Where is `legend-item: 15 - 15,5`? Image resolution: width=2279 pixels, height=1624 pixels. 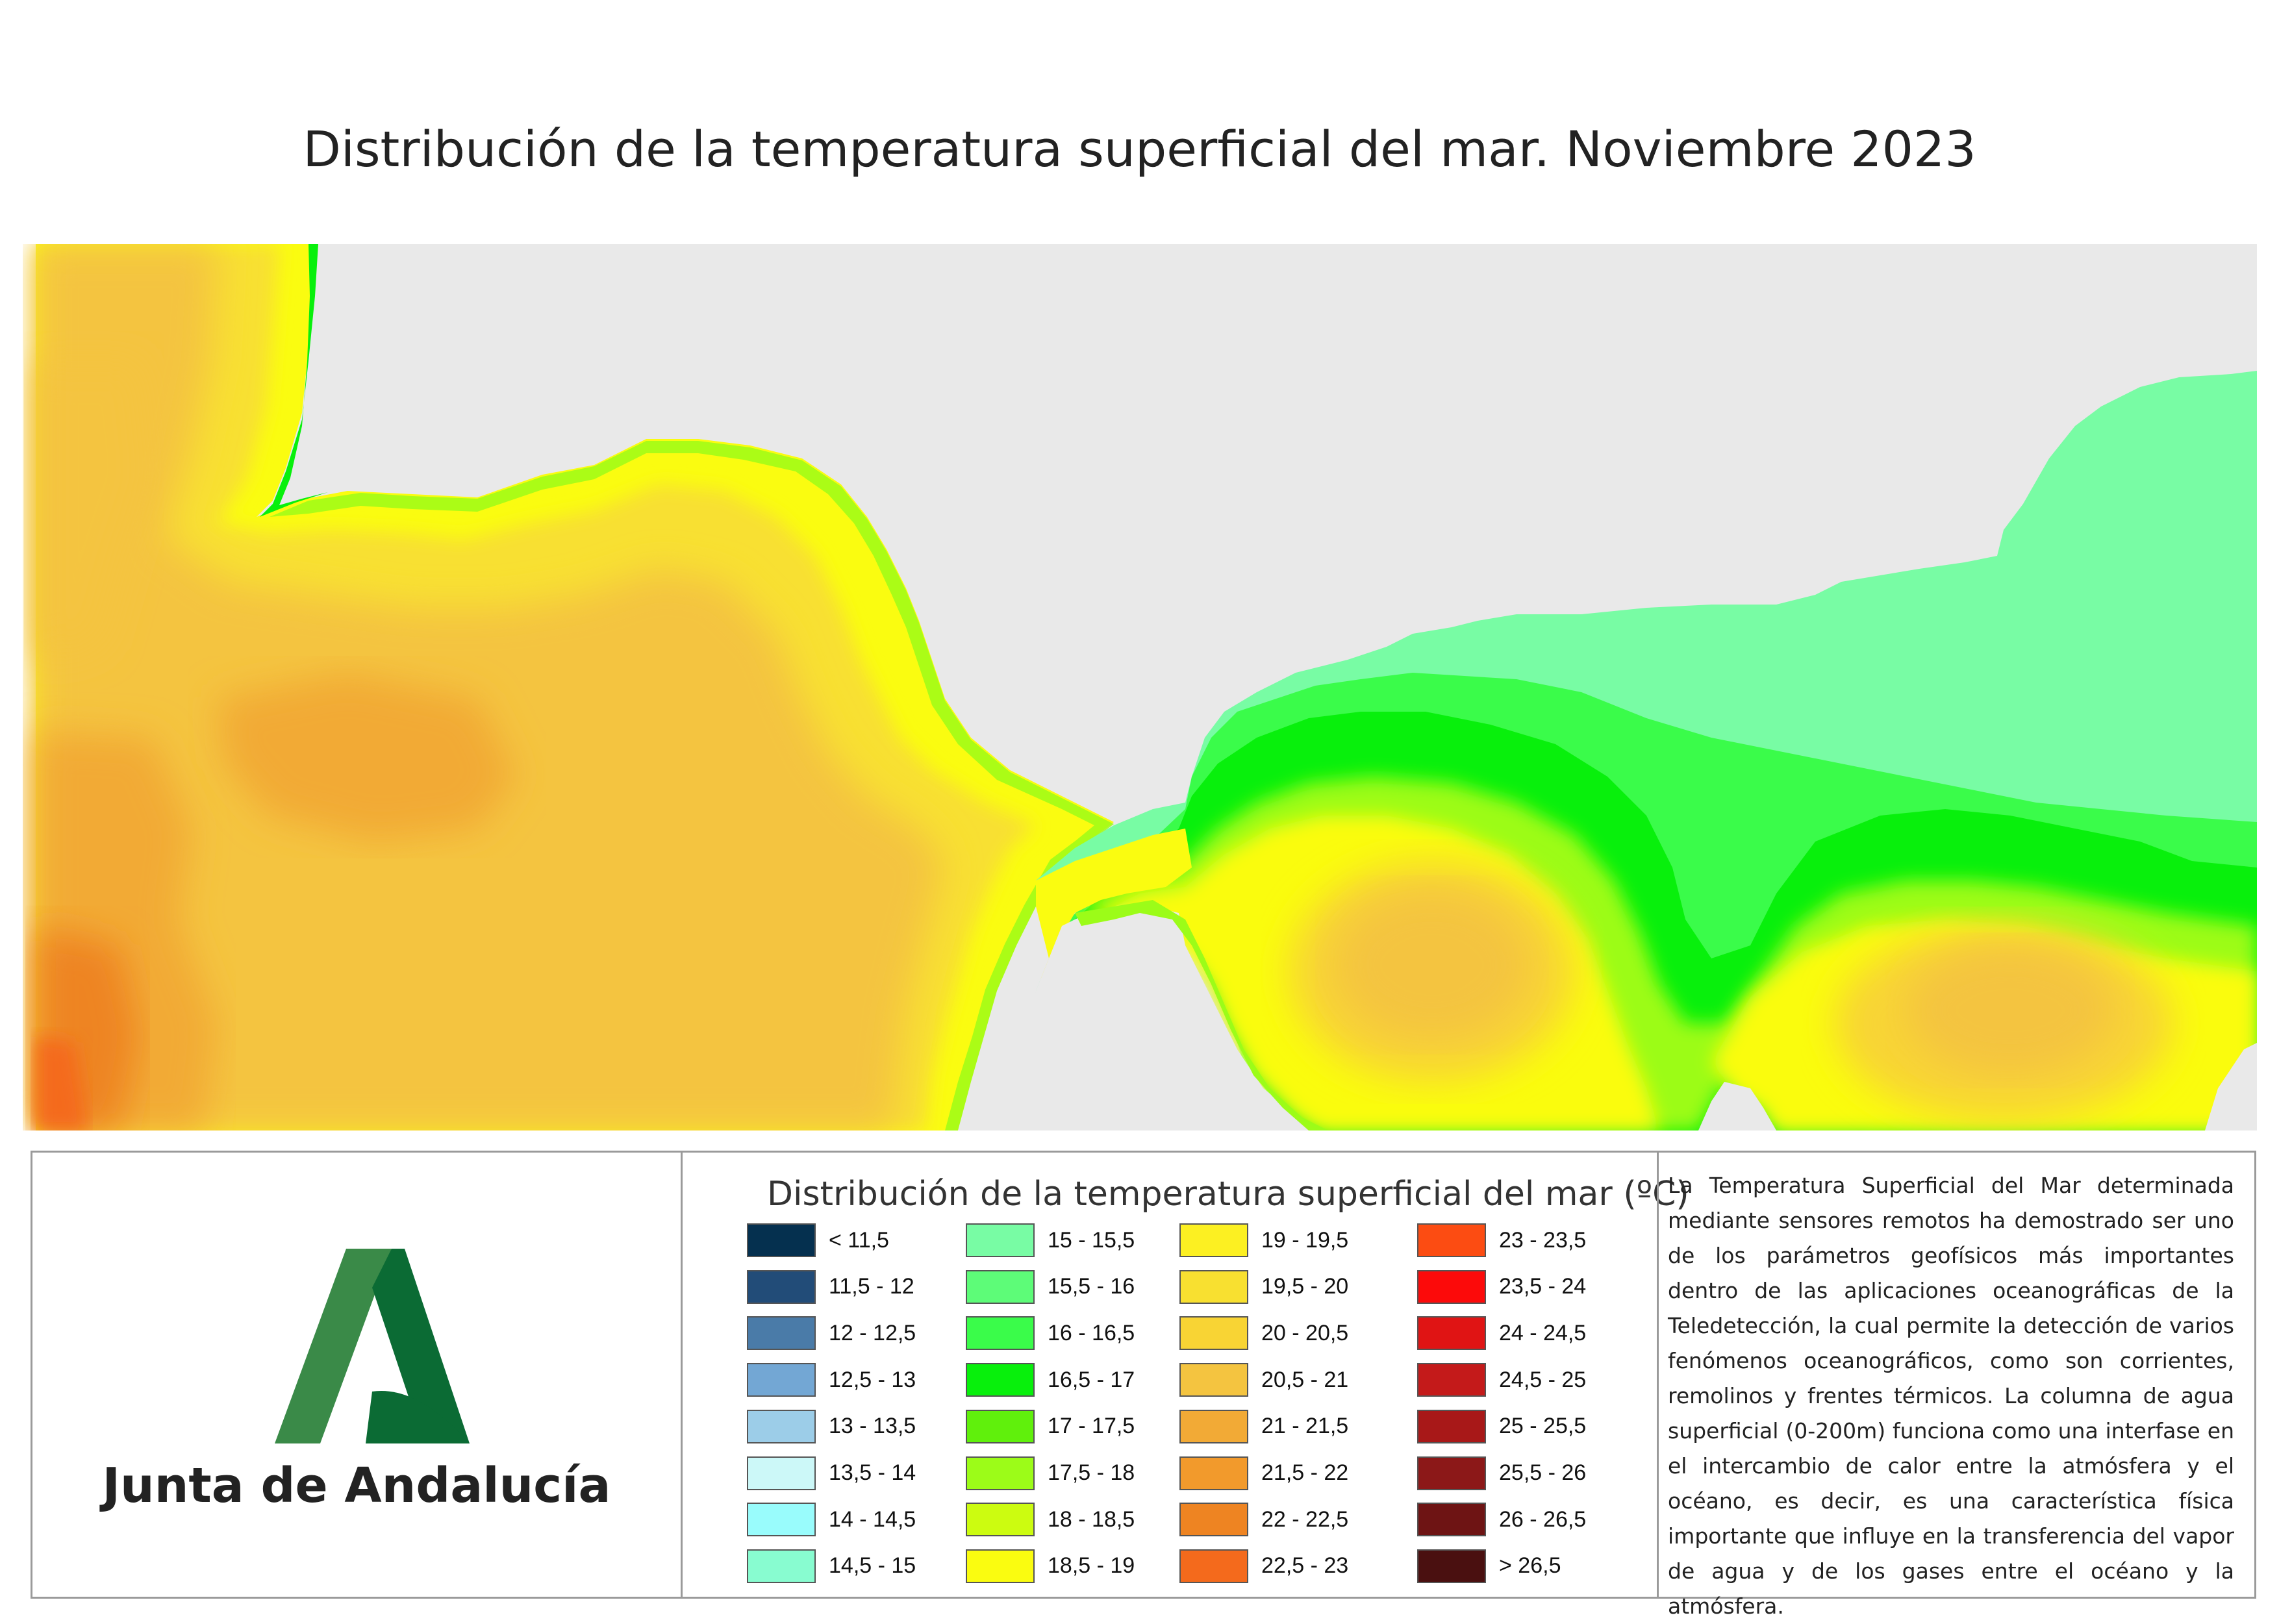 legend-item: 15 - 15,5 is located at coordinates (1050, 1240).